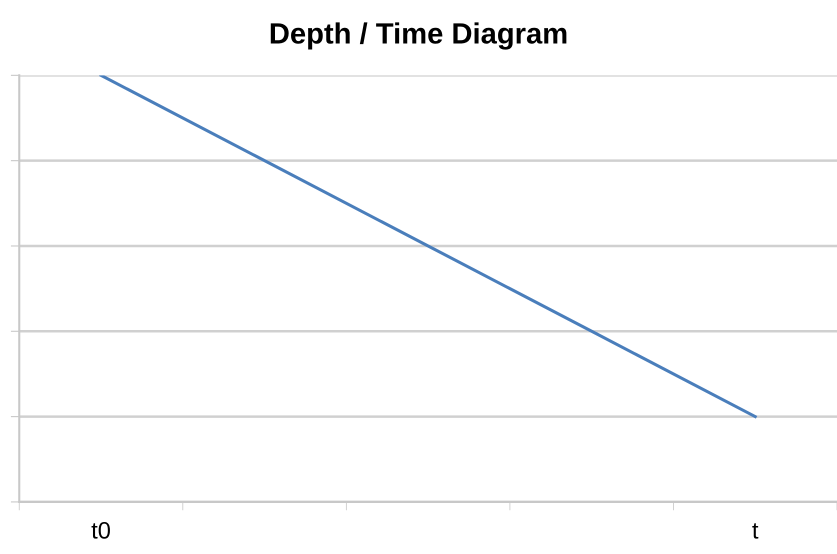  Describe the element at coordinates (755, 531) in the screenshot. I see `x-tick-label: t` at that location.